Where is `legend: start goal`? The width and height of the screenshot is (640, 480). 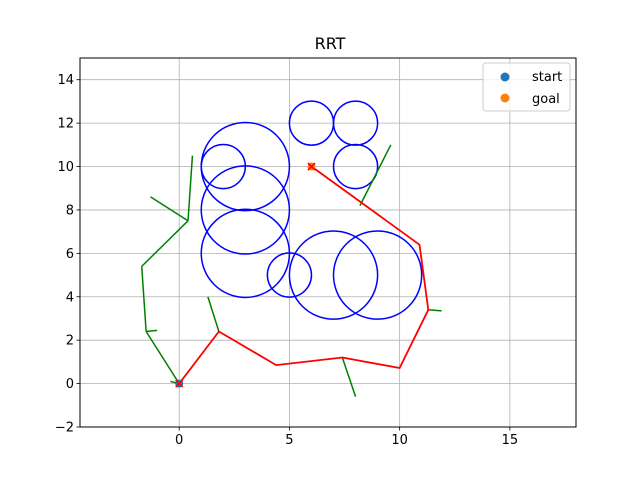
legend: start goal is located at coordinates (526, 87).